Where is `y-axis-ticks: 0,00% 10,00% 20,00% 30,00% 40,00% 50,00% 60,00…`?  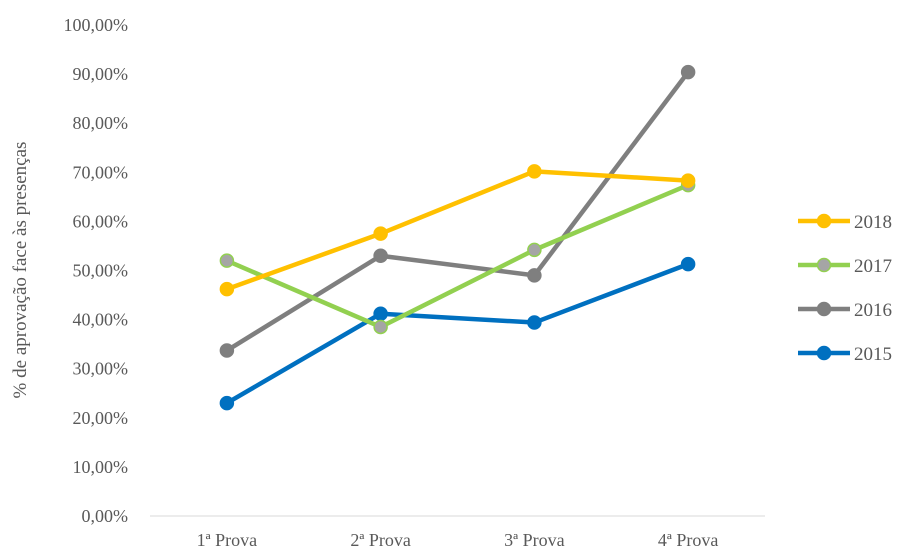 y-axis-ticks: 0,00% 10,00% 20,00% 30,00% 40,00% 50,00% 60,00… is located at coordinates (96, 270).